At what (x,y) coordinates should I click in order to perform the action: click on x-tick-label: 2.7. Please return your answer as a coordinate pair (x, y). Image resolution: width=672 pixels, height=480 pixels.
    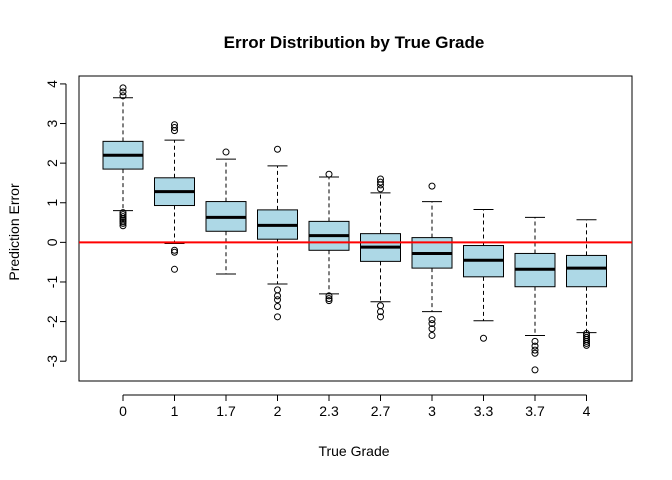
    Looking at the image, I should click on (381, 411).